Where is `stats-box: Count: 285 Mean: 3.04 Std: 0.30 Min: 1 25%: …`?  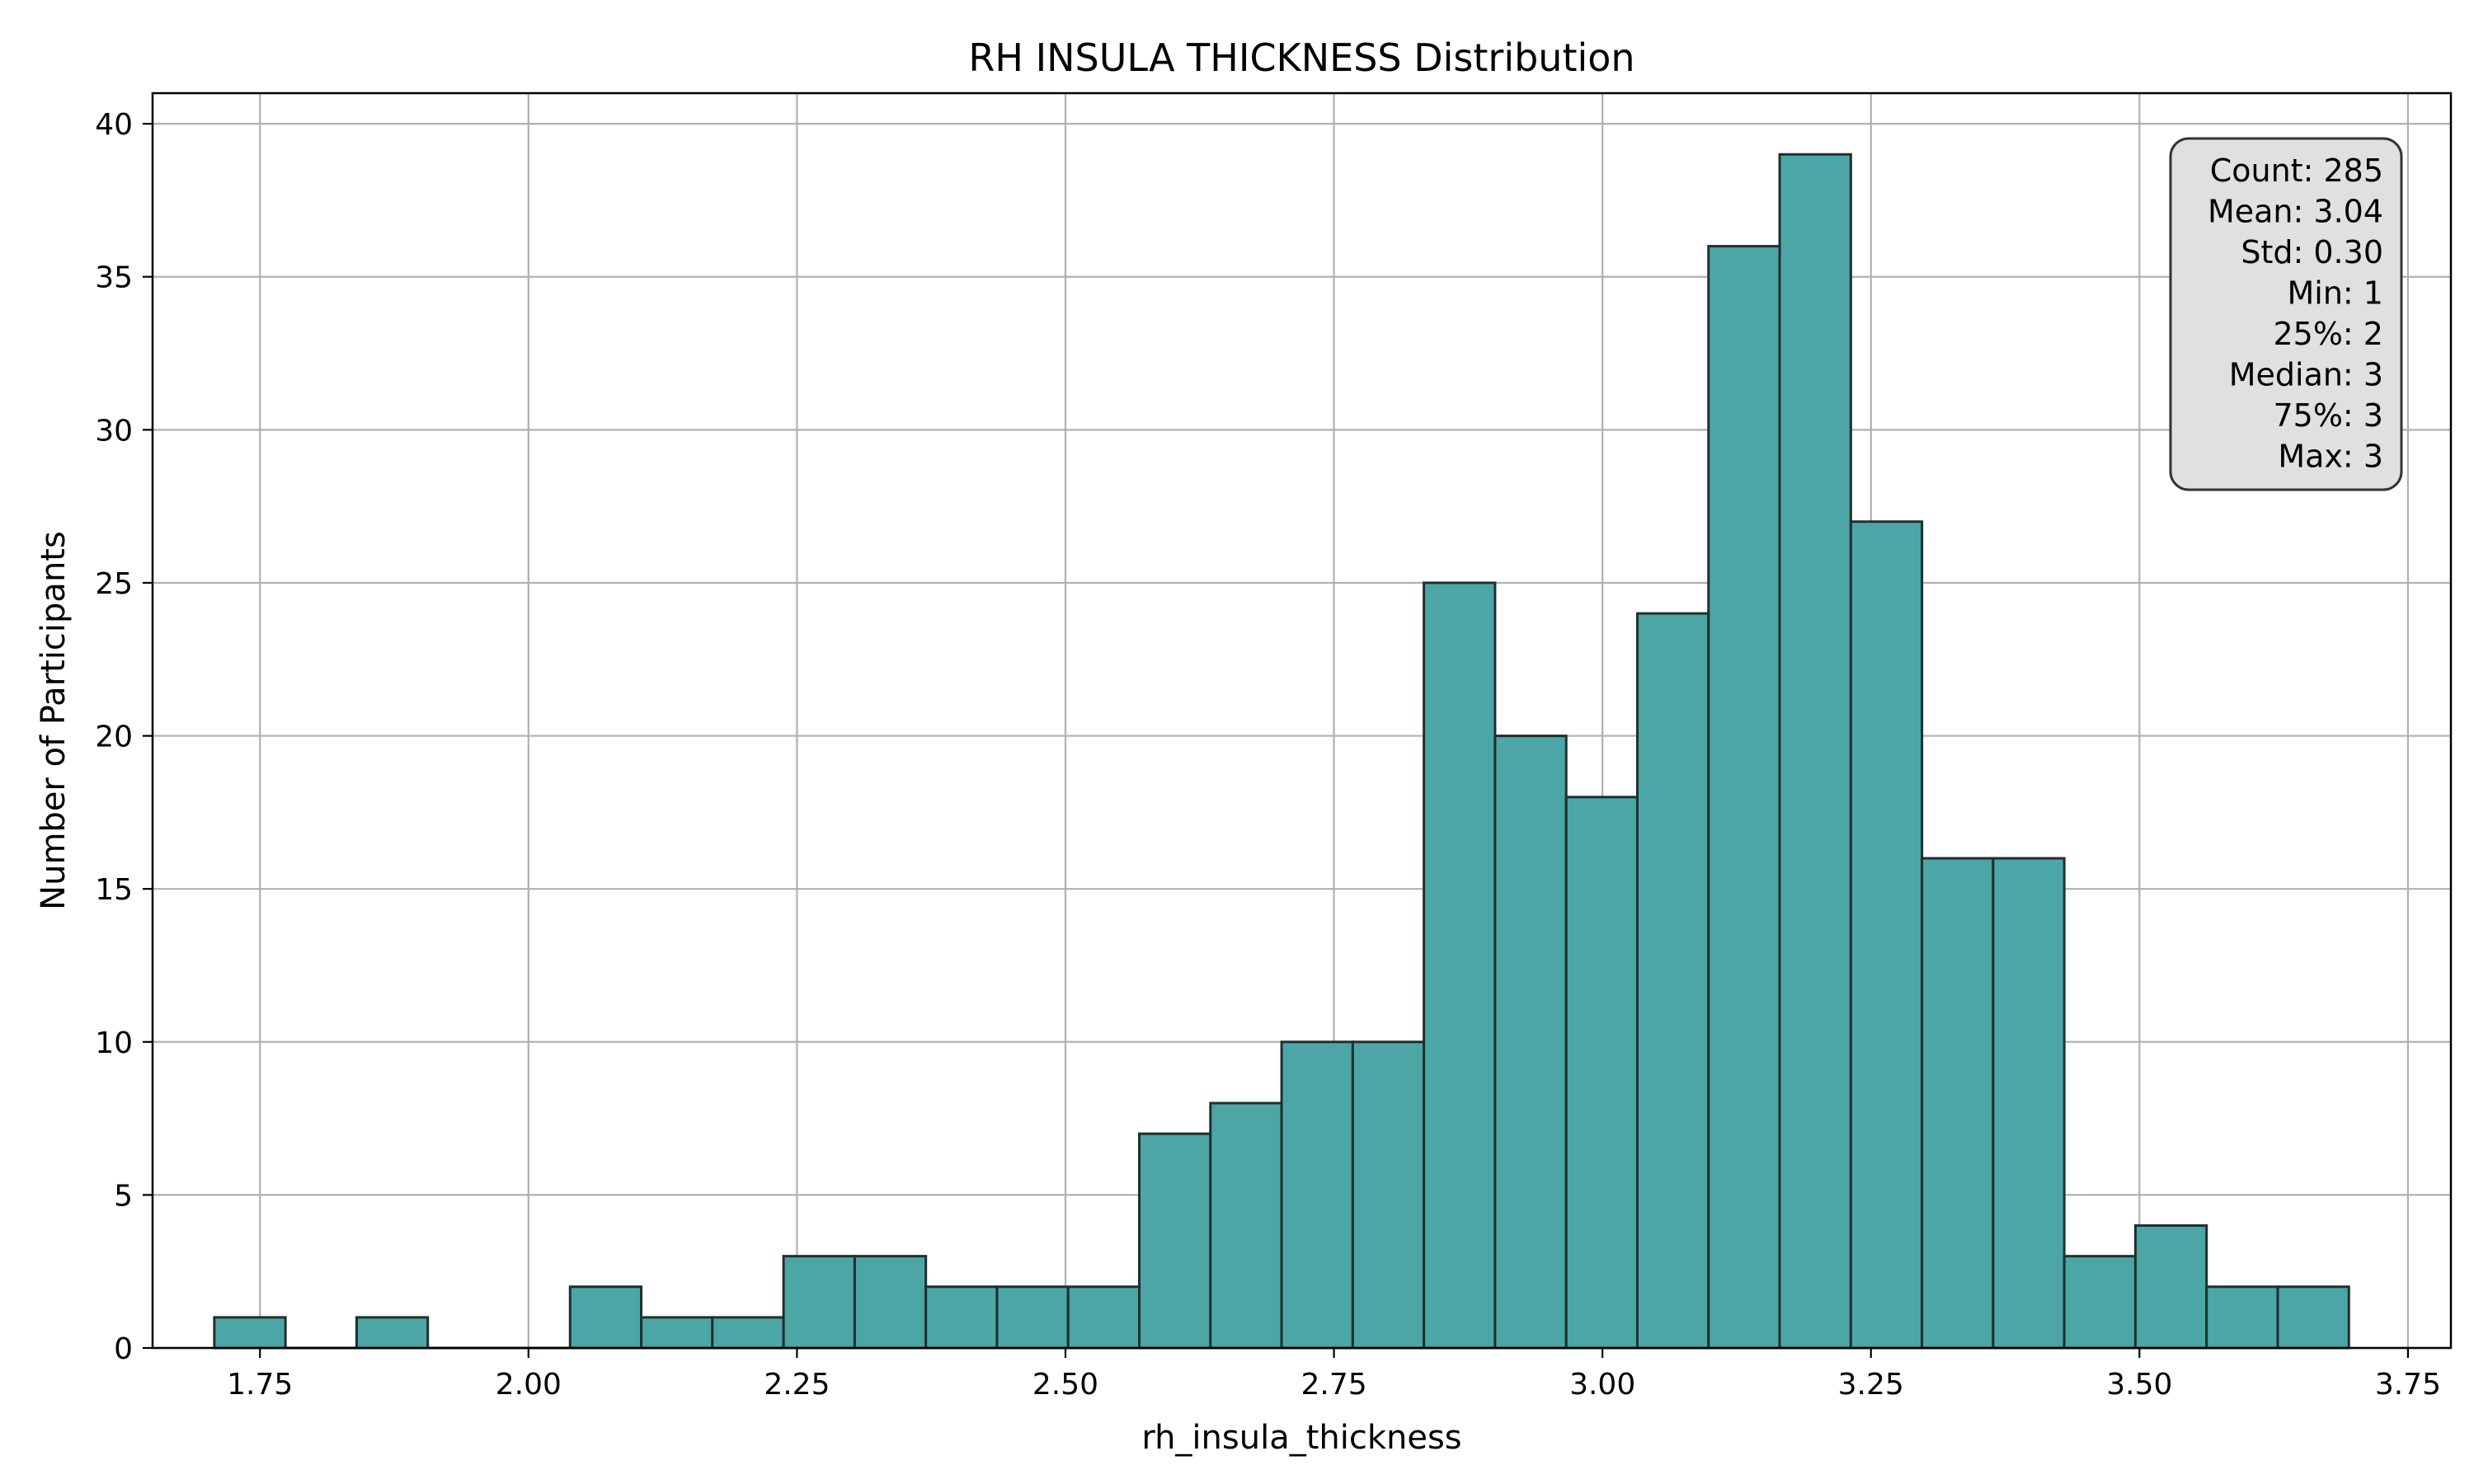
stats-box: Count: 285 Mean: 3.04 Std: 0.30 Min: 1 25%: … is located at coordinates (2286, 314).